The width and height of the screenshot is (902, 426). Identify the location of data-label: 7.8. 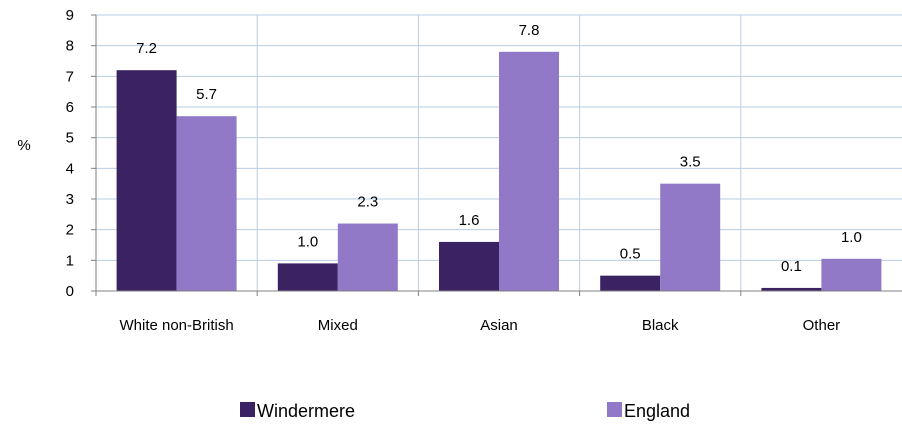
(529, 30).